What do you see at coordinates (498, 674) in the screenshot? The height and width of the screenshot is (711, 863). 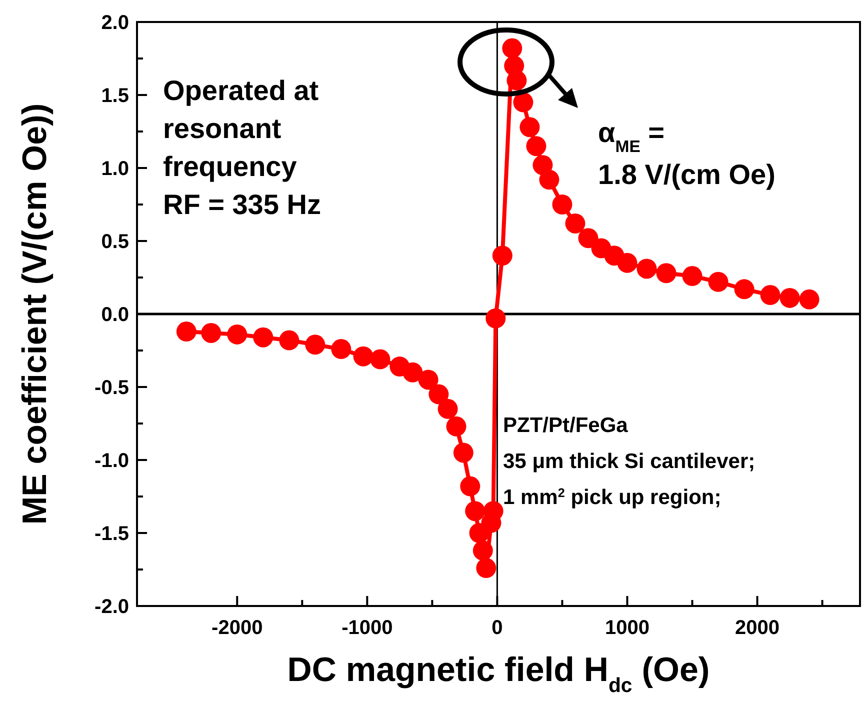 I see `x-axis-title: DC magnetic field H$_{dc}$ (Oe)` at bounding box center [498, 674].